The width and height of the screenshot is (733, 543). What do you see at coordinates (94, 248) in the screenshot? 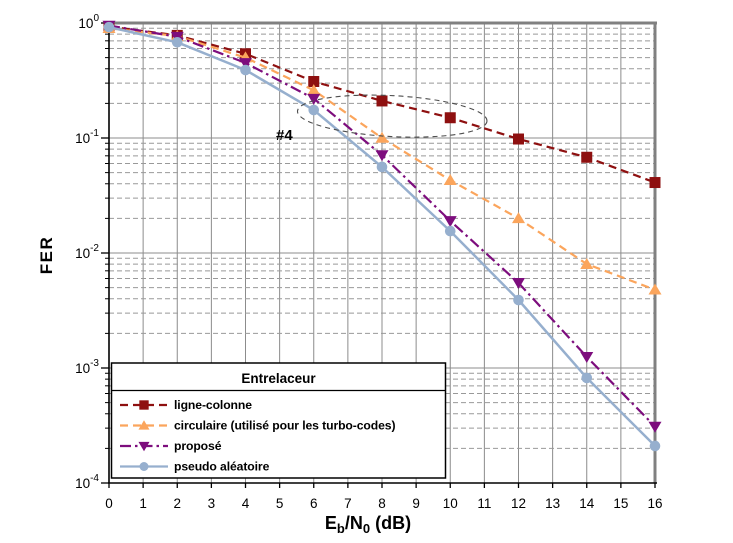
I see `y-tick-exponent: -2` at bounding box center [94, 248].